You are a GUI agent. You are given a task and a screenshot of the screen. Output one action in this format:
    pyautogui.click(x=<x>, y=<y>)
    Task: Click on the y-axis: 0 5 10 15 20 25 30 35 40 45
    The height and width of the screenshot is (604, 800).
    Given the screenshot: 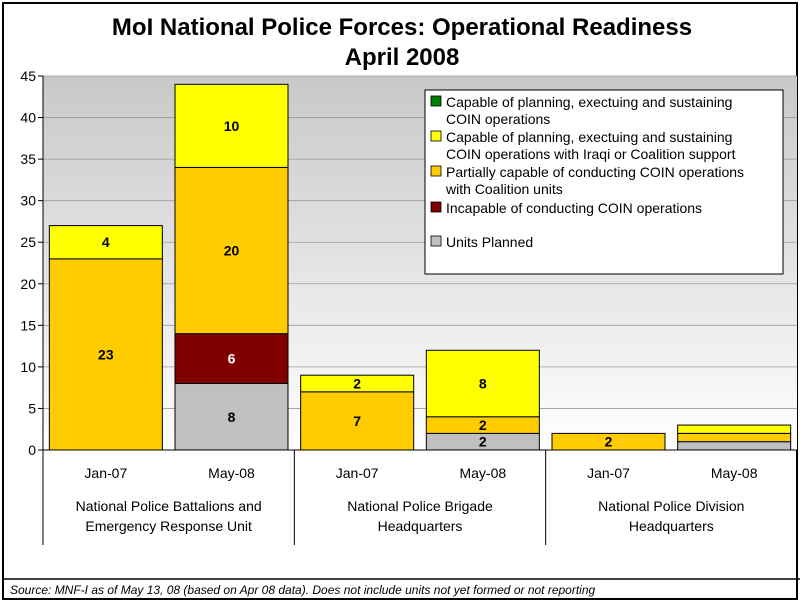 What is the action you would take?
    pyautogui.click(x=32, y=263)
    